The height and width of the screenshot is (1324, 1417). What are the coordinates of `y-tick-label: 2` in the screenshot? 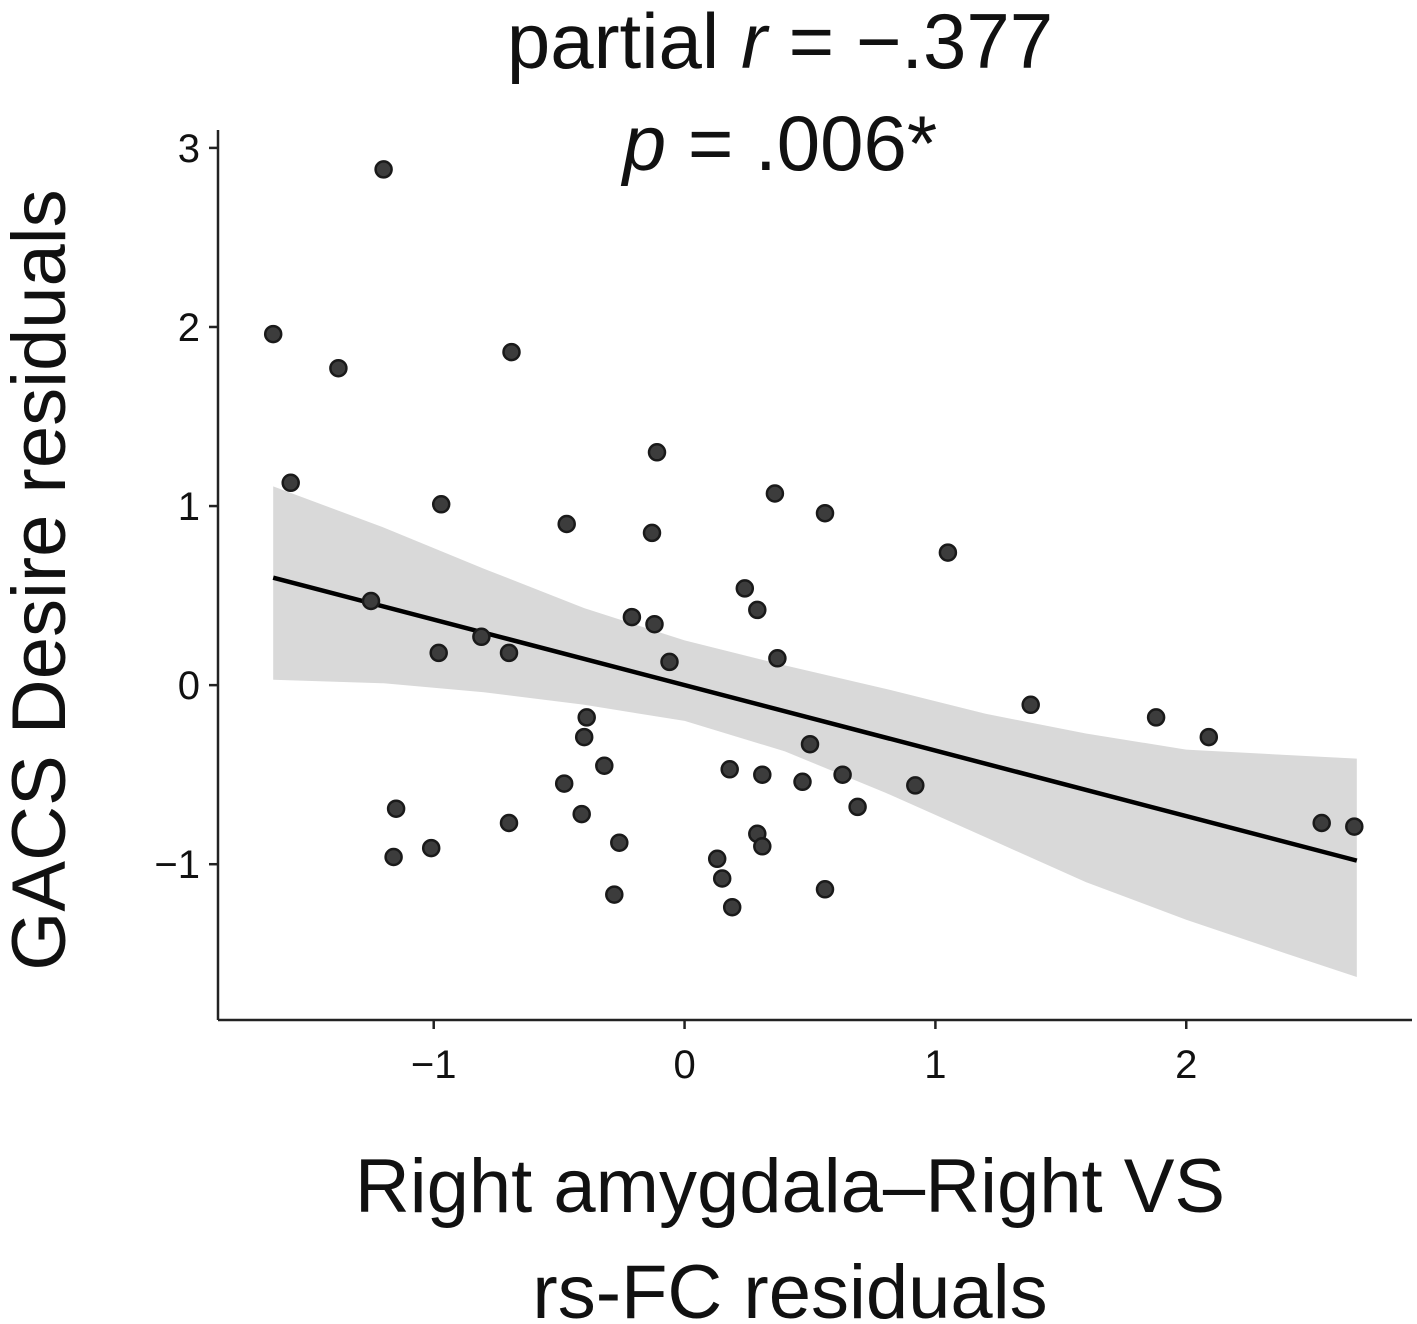 It's located at (189, 328).